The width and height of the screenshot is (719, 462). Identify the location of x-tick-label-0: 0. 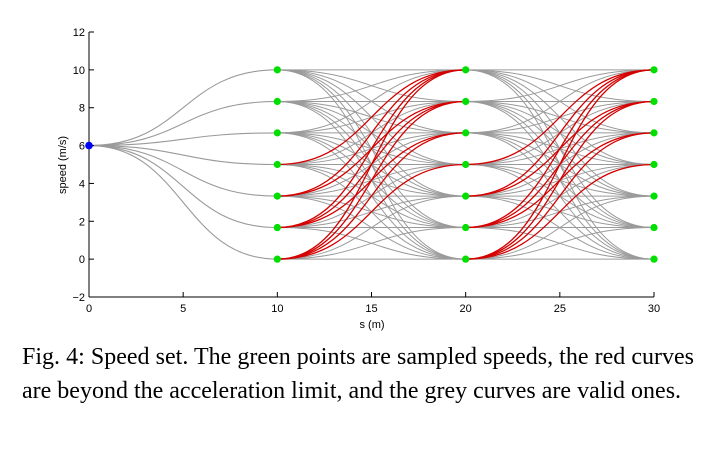
(89, 309).